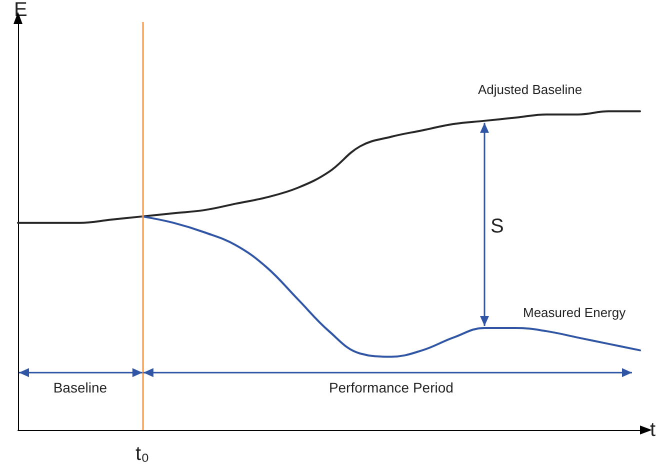 This screenshot has height=470, width=664. I want to click on x-axis-title: t, so click(653, 430).